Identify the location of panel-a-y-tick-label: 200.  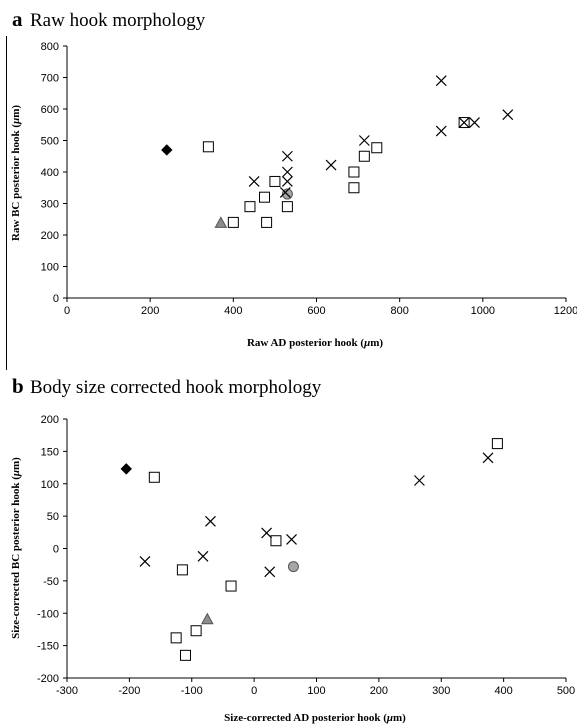
(50, 236).